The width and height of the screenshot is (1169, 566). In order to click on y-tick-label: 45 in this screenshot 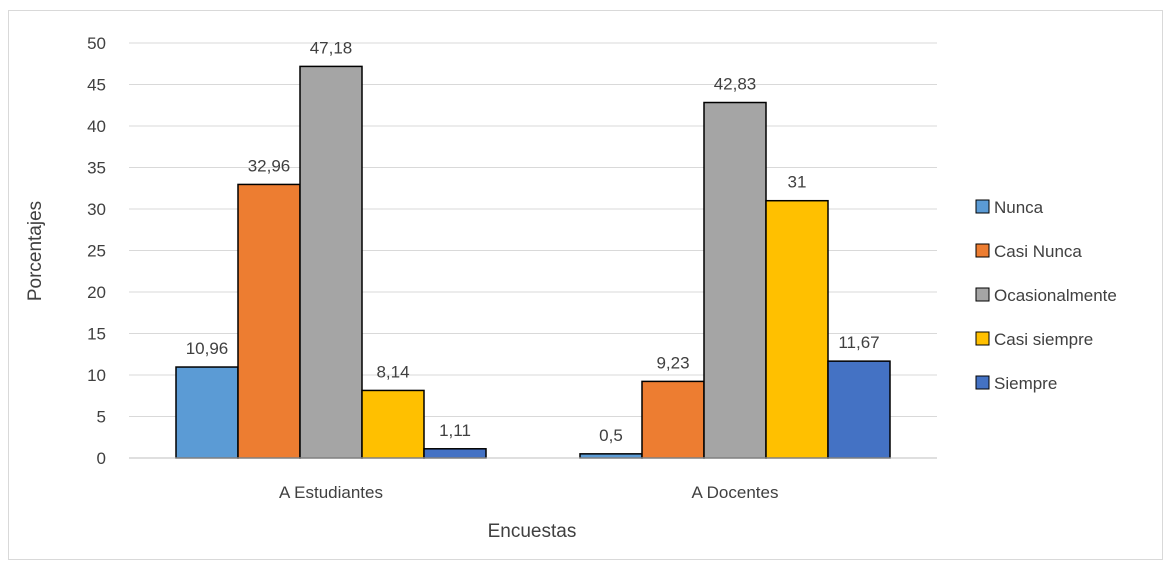, I will do `click(96, 85)`.